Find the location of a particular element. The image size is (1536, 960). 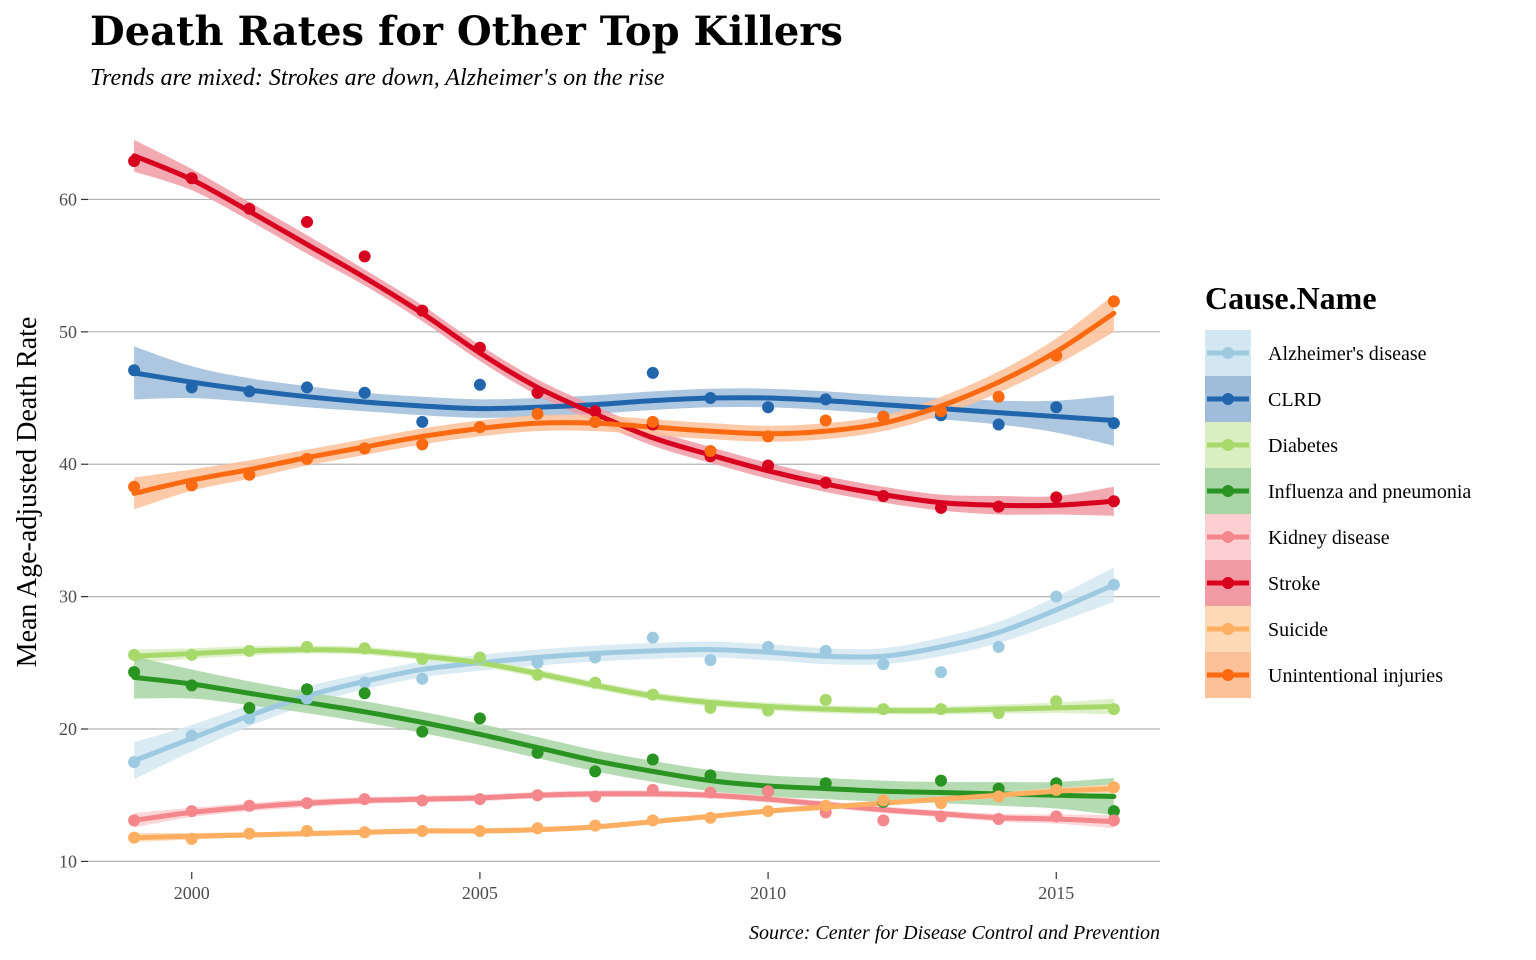

legend-item-kidney-disease: Kidney disease is located at coordinates (1297, 537).